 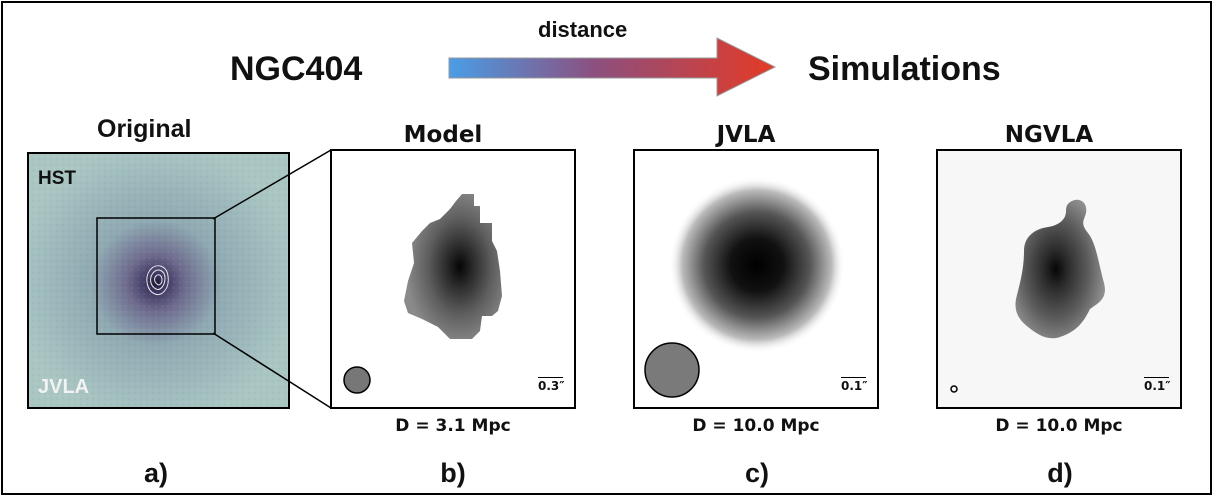 I want to click on panel-a-image: HST JVLA, so click(x=158, y=280).